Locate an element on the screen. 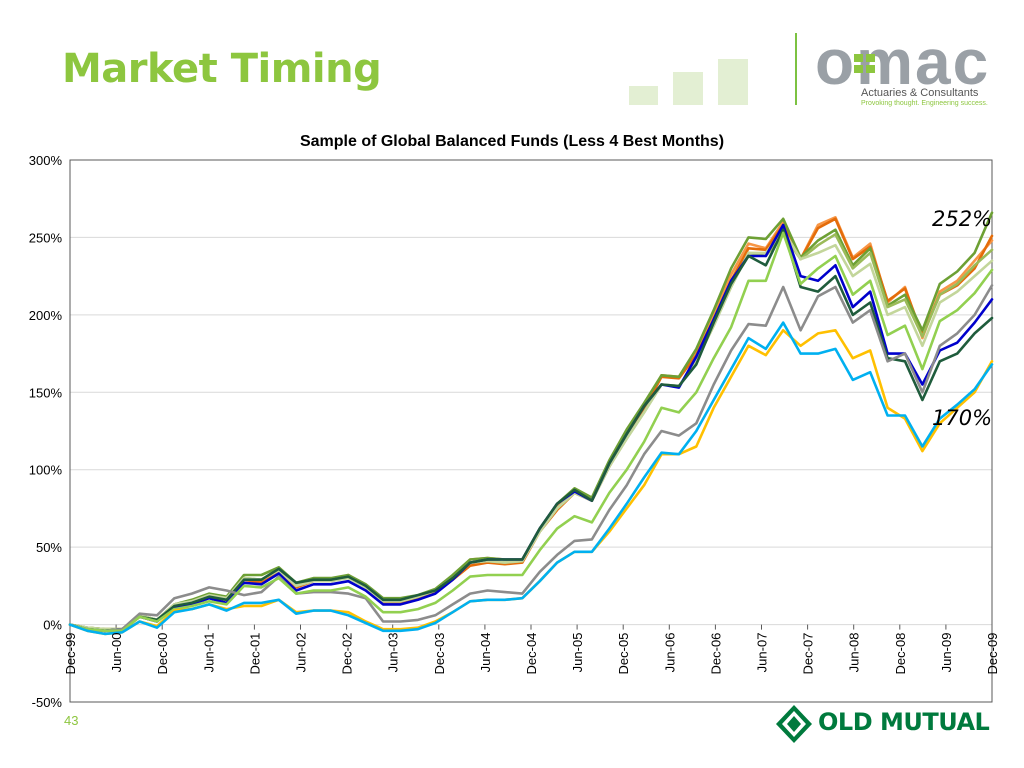  decorative-bar-medium is located at coordinates (688, 88).